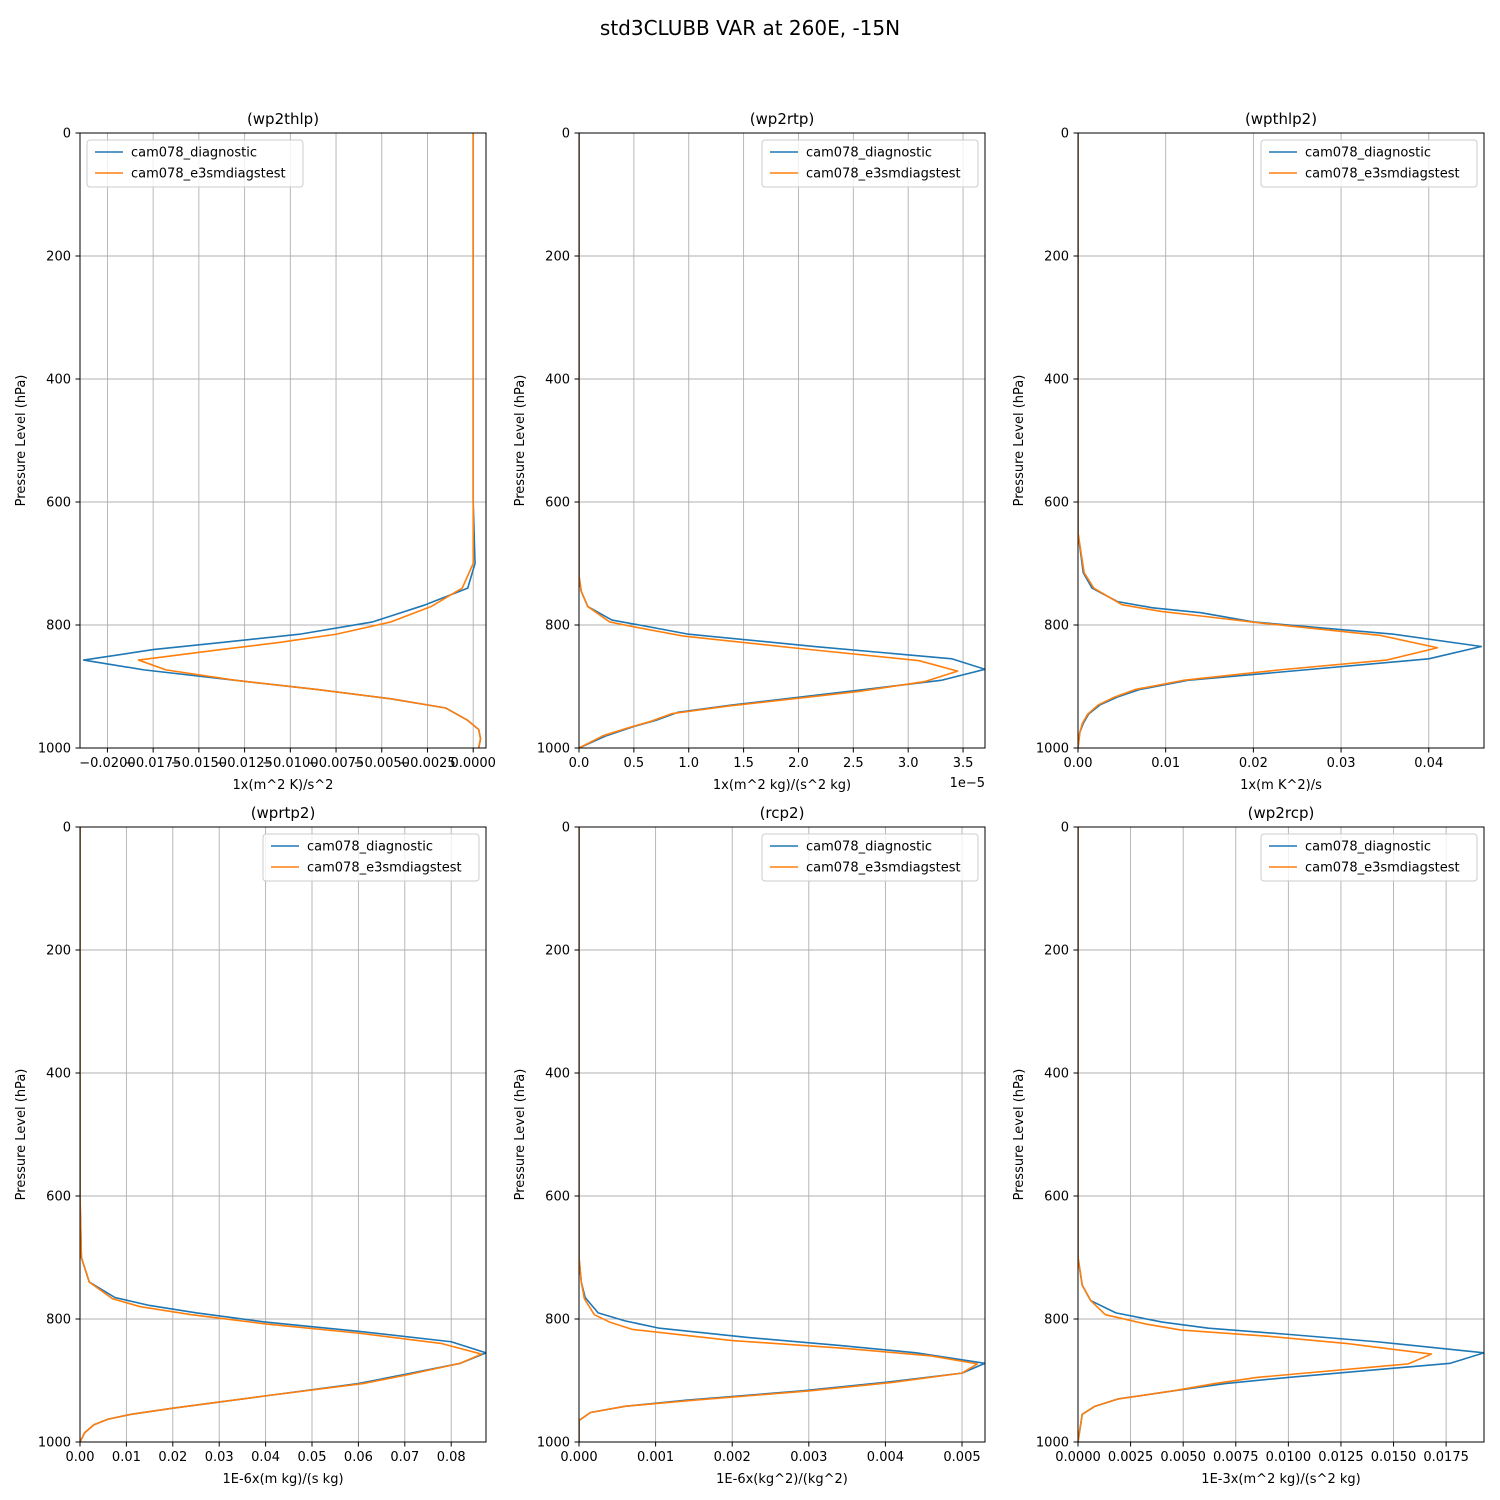 The width and height of the screenshot is (1500, 1500). Describe the element at coordinates (967, 783) in the screenshot. I see `x-axis-offset-text: 1e−5` at that location.